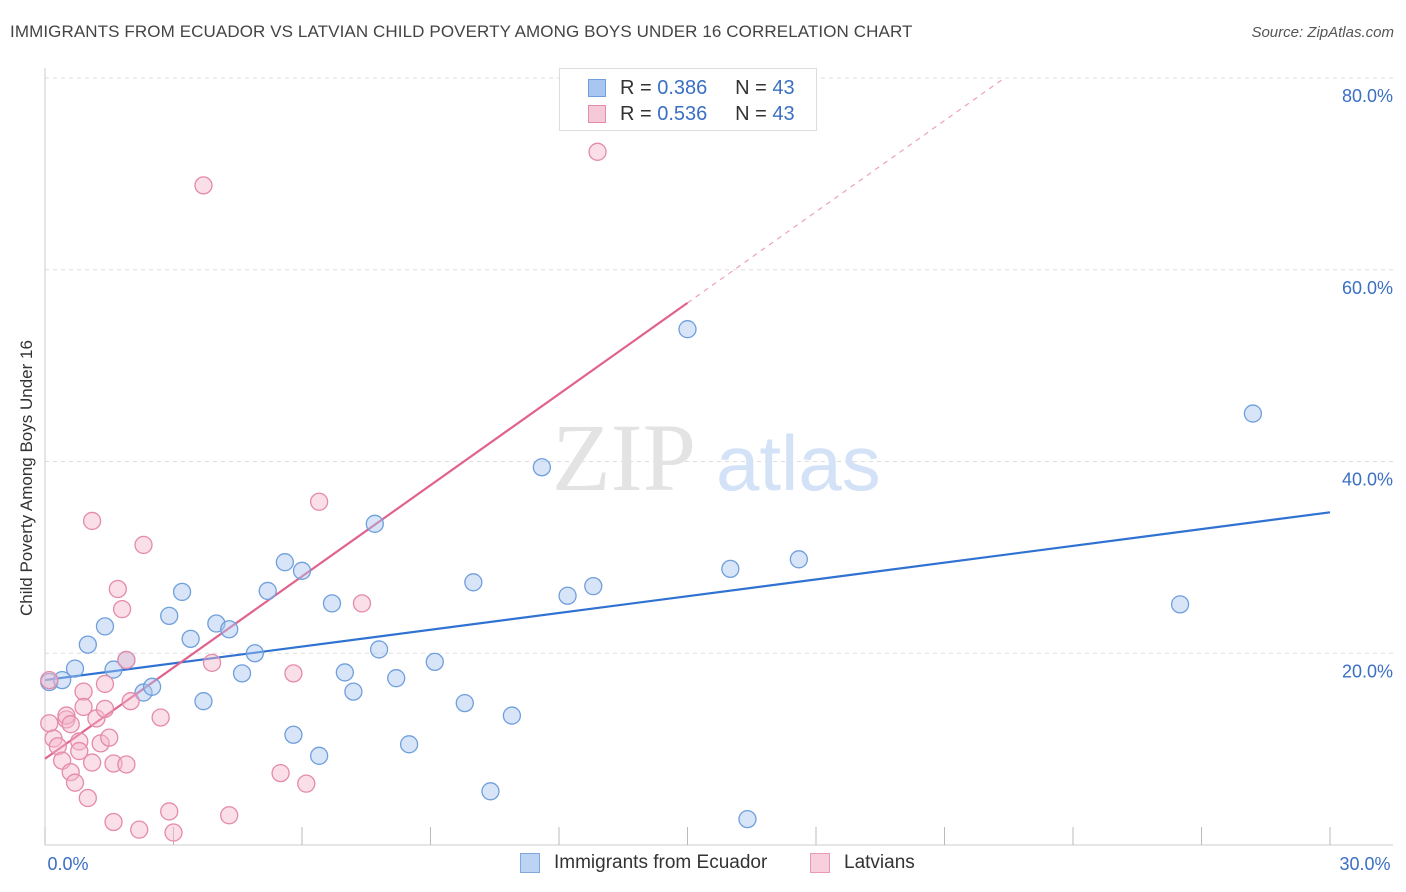 The image size is (1406, 892). What do you see at coordinates (1367, 288) in the screenshot?
I see `y-tick-label: 60.0%` at bounding box center [1367, 288].